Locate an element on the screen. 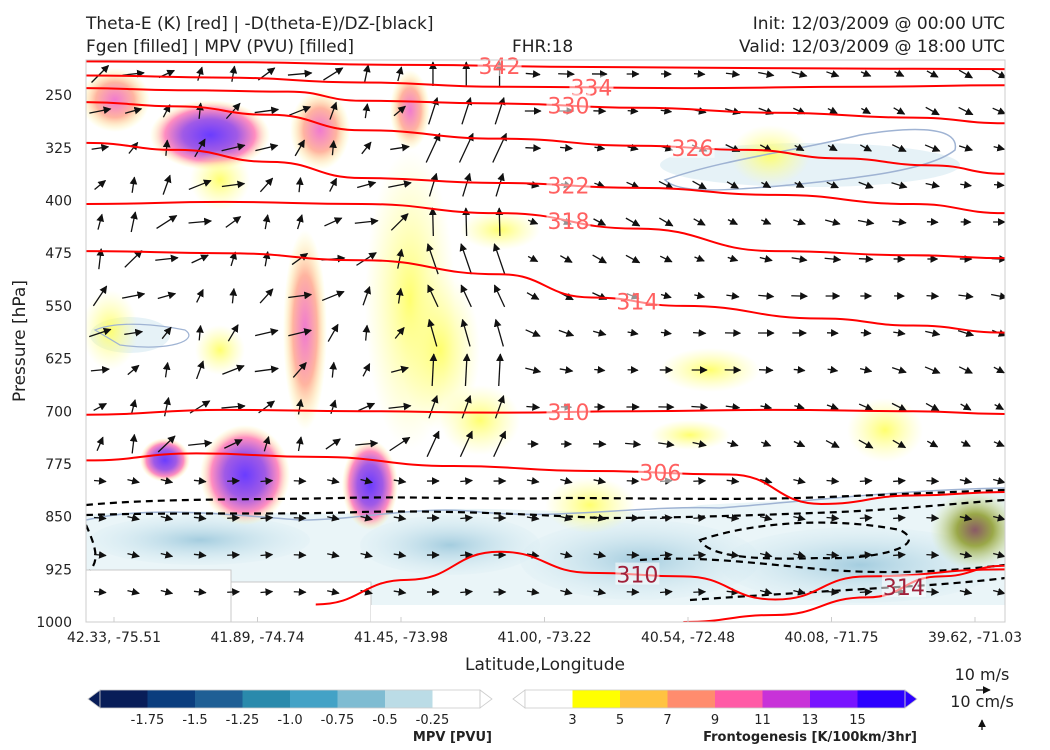 The image size is (1050, 750). colorbar-extend-max is located at coordinates (486, 699).